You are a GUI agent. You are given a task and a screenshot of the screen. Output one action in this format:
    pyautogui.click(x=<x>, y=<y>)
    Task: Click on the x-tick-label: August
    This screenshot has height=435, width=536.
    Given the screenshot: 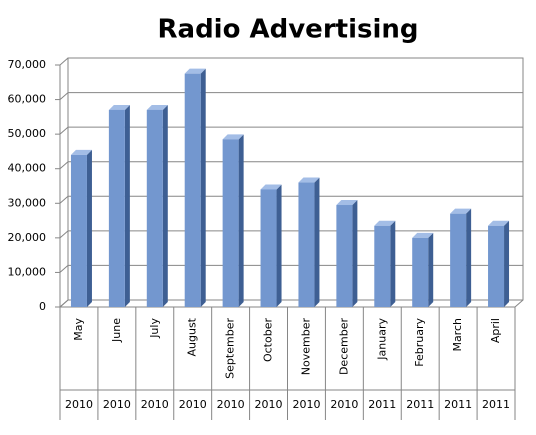 What is the action you would take?
    pyautogui.click(x=192, y=336)
    